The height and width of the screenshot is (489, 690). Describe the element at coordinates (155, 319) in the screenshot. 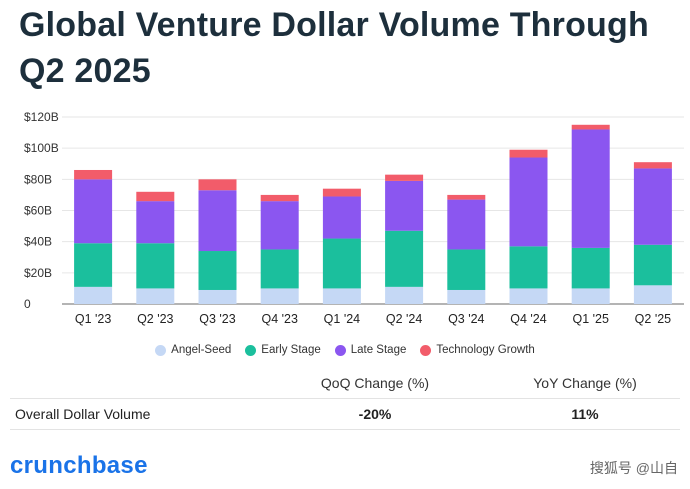

I see `x-tick-label: Q2 '23` at that location.